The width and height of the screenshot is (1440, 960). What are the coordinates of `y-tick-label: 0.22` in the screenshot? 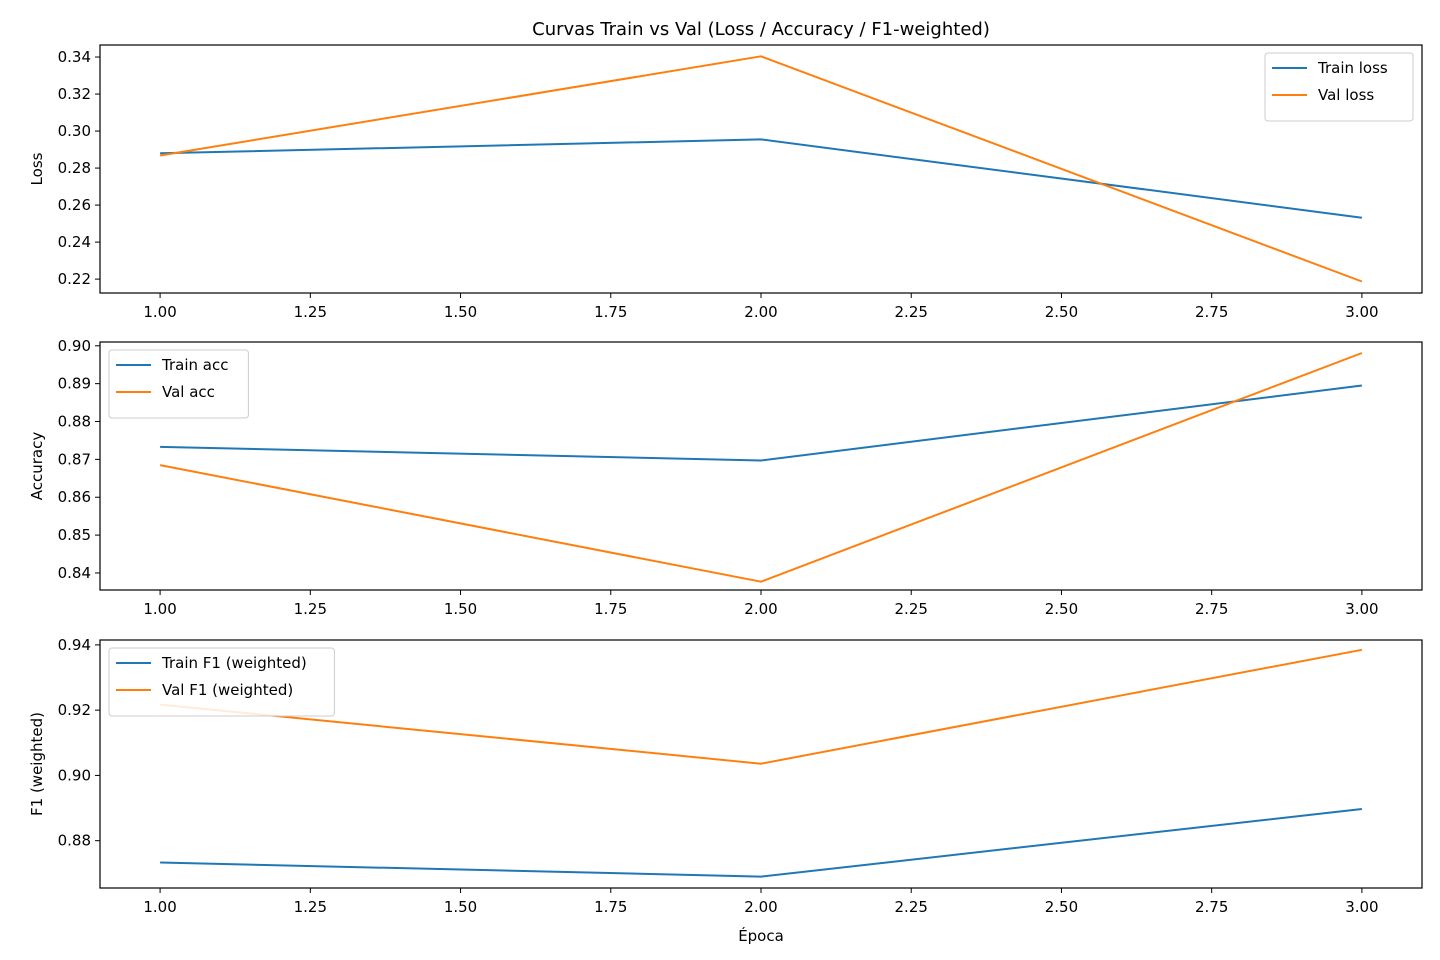 It's located at (74, 279).